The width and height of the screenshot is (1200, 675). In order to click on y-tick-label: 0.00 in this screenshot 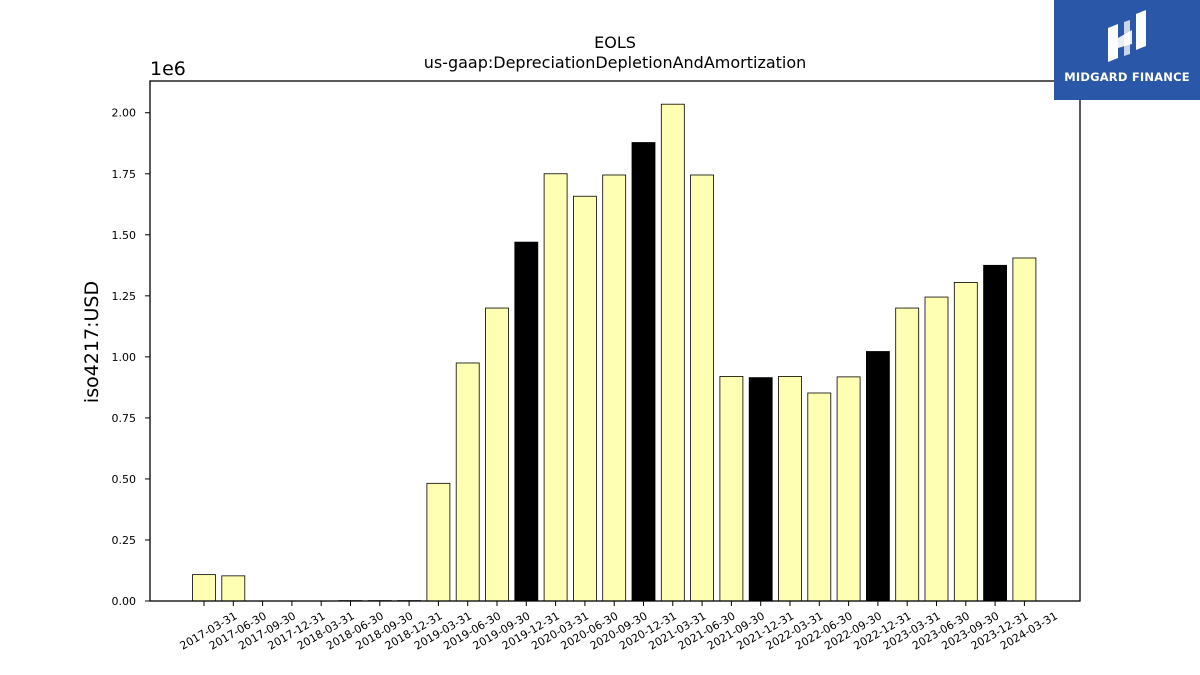, I will do `click(124, 601)`.